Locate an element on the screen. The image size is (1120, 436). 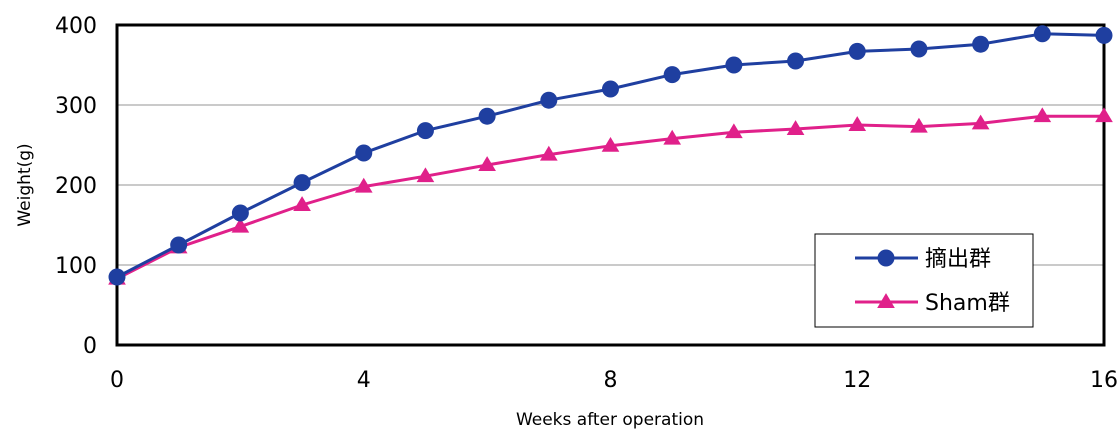
y-tick-label: 300 is located at coordinates (76, 106).